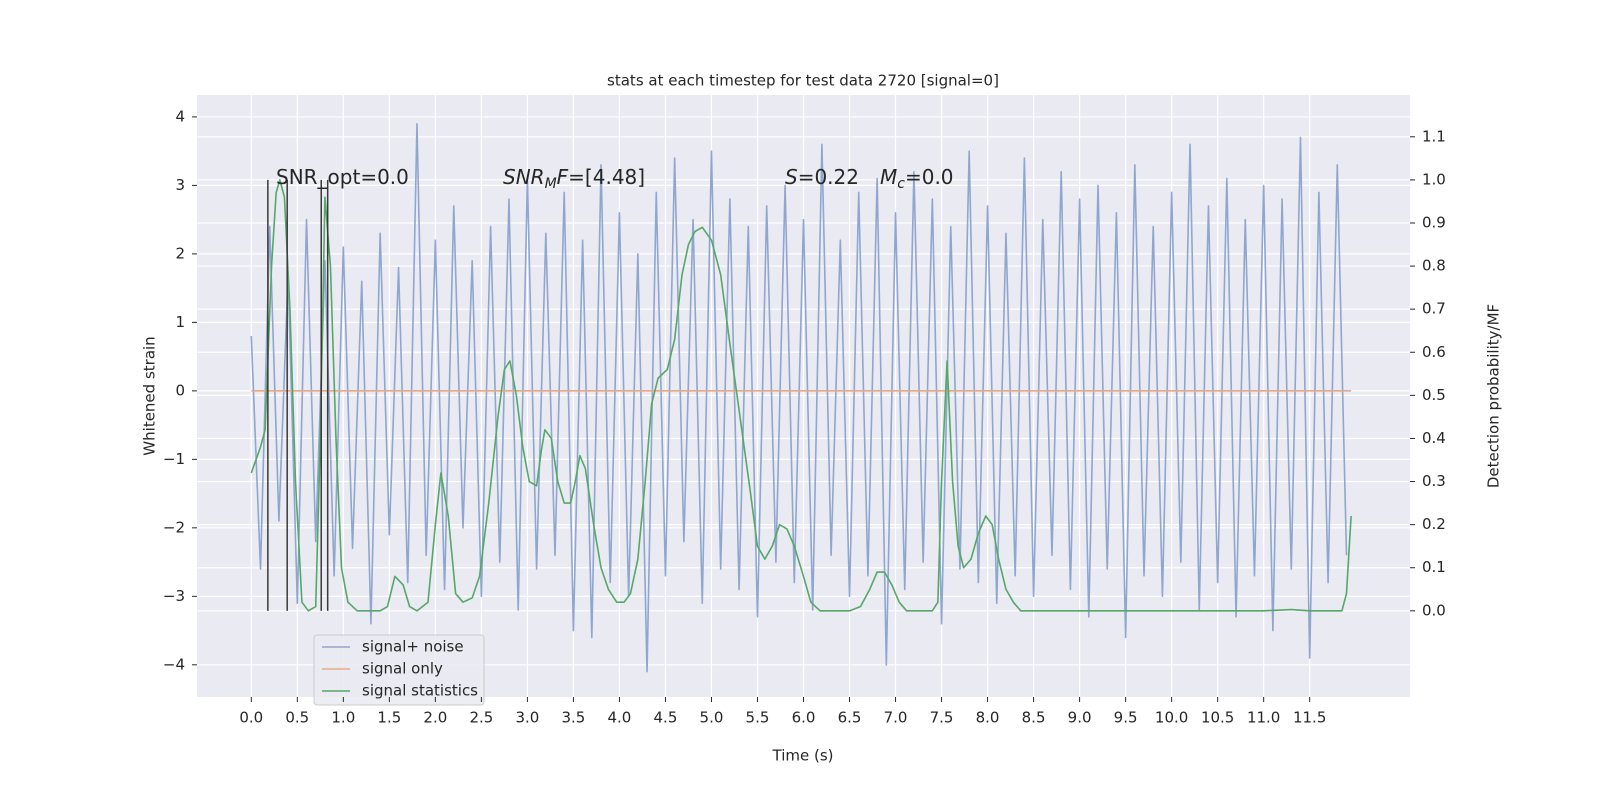  I want to click on annotation: SNRMF=[4.48], so click(574, 178).